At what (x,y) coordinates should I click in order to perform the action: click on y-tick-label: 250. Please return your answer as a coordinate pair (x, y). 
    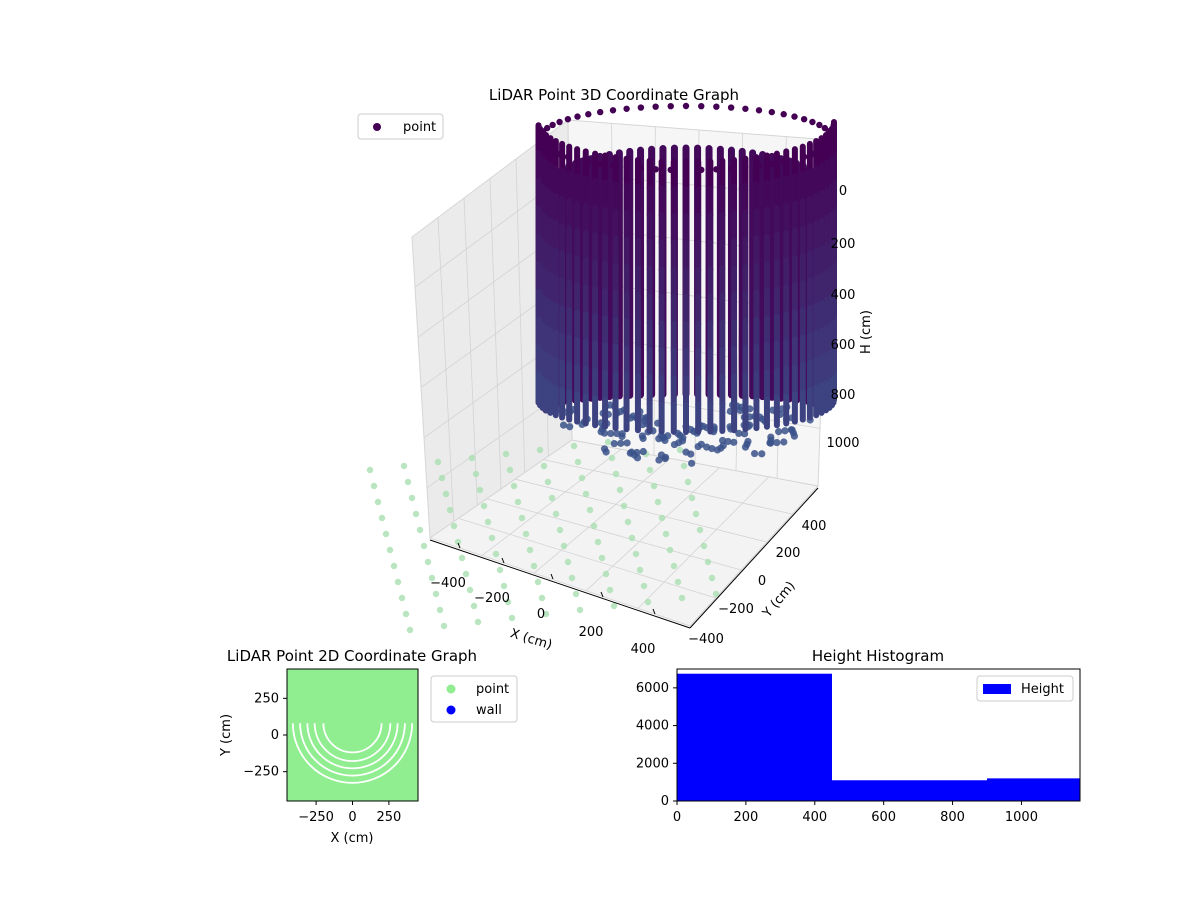
    Looking at the image, I should click on (266, 698).